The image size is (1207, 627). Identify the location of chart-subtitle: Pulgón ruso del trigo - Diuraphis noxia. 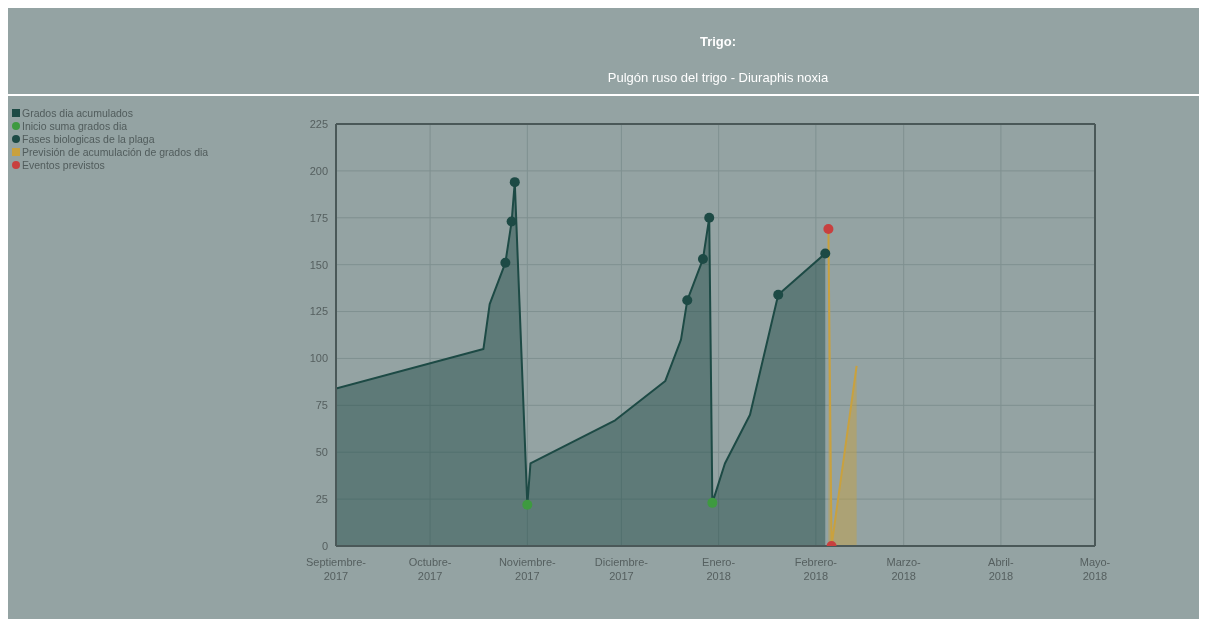
(718, 77).